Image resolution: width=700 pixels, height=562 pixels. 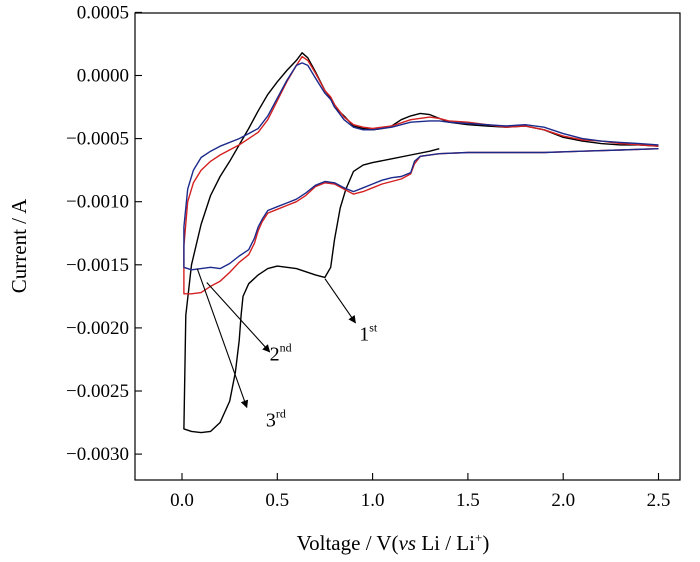 I want to click on x-tick-label: 1.0, so click(x=373, y=500).